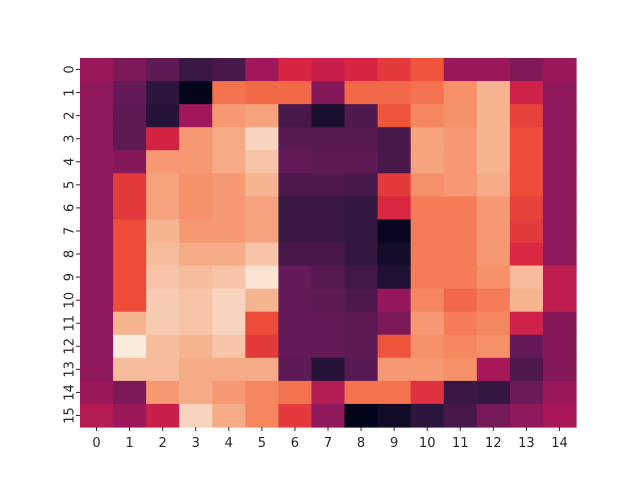 This screenshot has height=480, width=640. What do you see at coordinates (559, 185) in the screenshot?
I see `heatmap-cell-r5-c14` at bounding box center [559, 185].